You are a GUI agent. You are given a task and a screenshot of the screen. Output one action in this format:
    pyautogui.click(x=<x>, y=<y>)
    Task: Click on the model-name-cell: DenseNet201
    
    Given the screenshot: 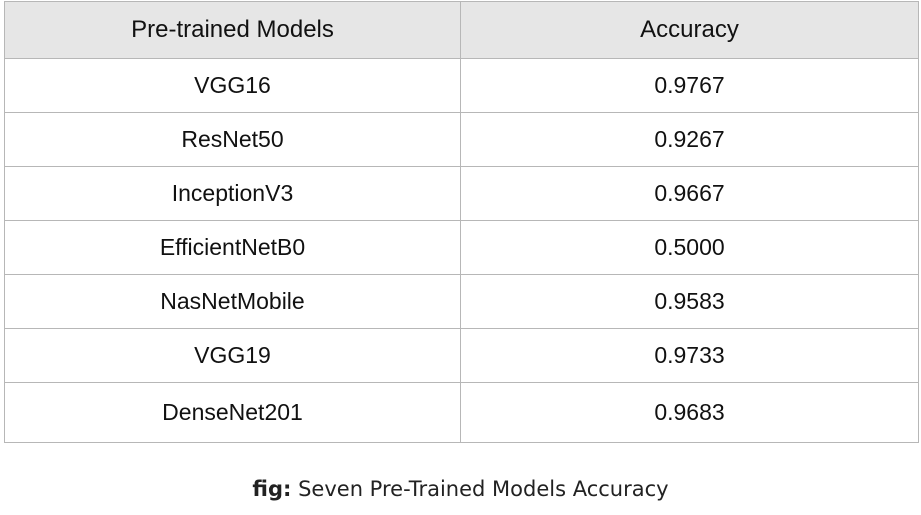 What is the action you would take?
    pyautogui.click(x=232, y=412)
    